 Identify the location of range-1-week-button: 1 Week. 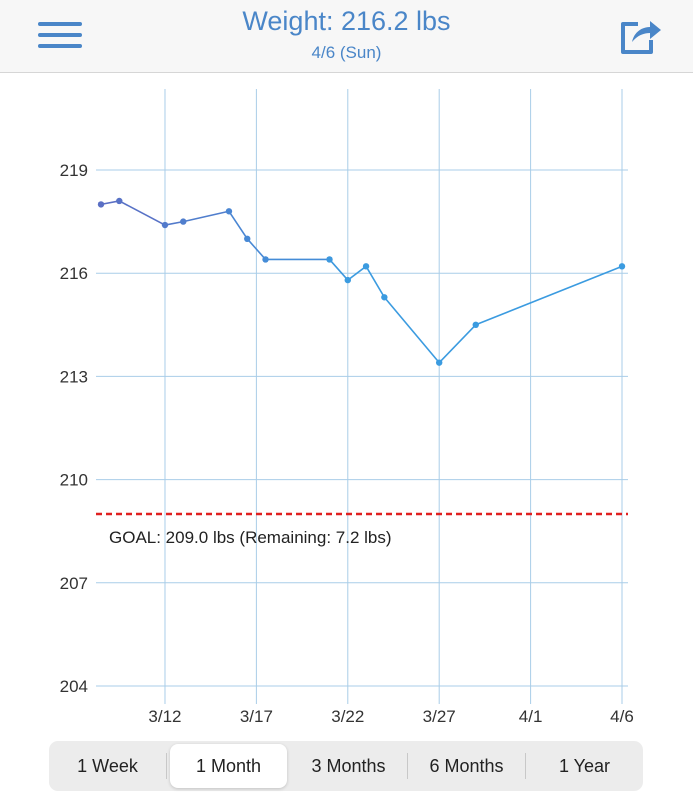
(107, 766).